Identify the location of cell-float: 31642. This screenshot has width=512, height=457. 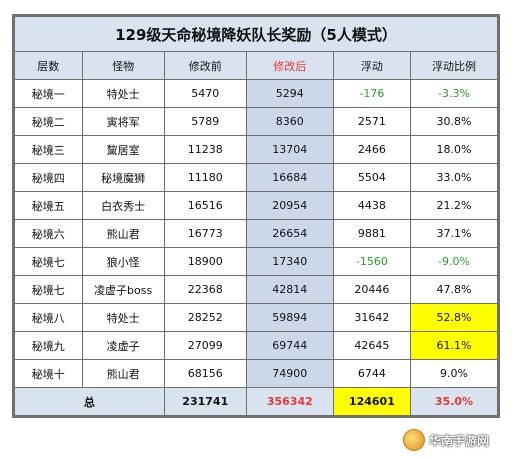
(372, 317).